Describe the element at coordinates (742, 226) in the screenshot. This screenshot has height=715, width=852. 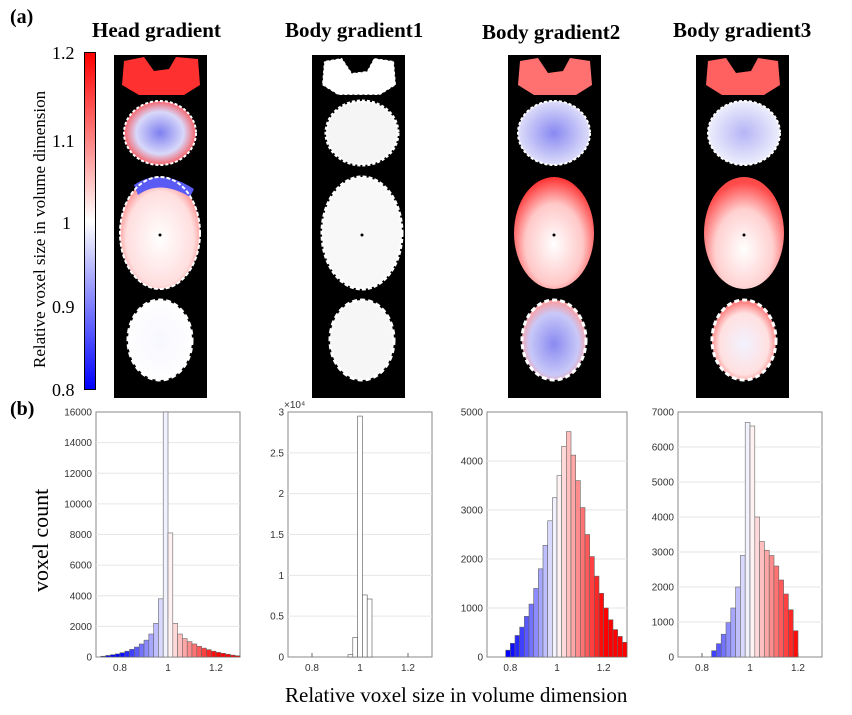
I see `scan-body-gradient3` at that location.